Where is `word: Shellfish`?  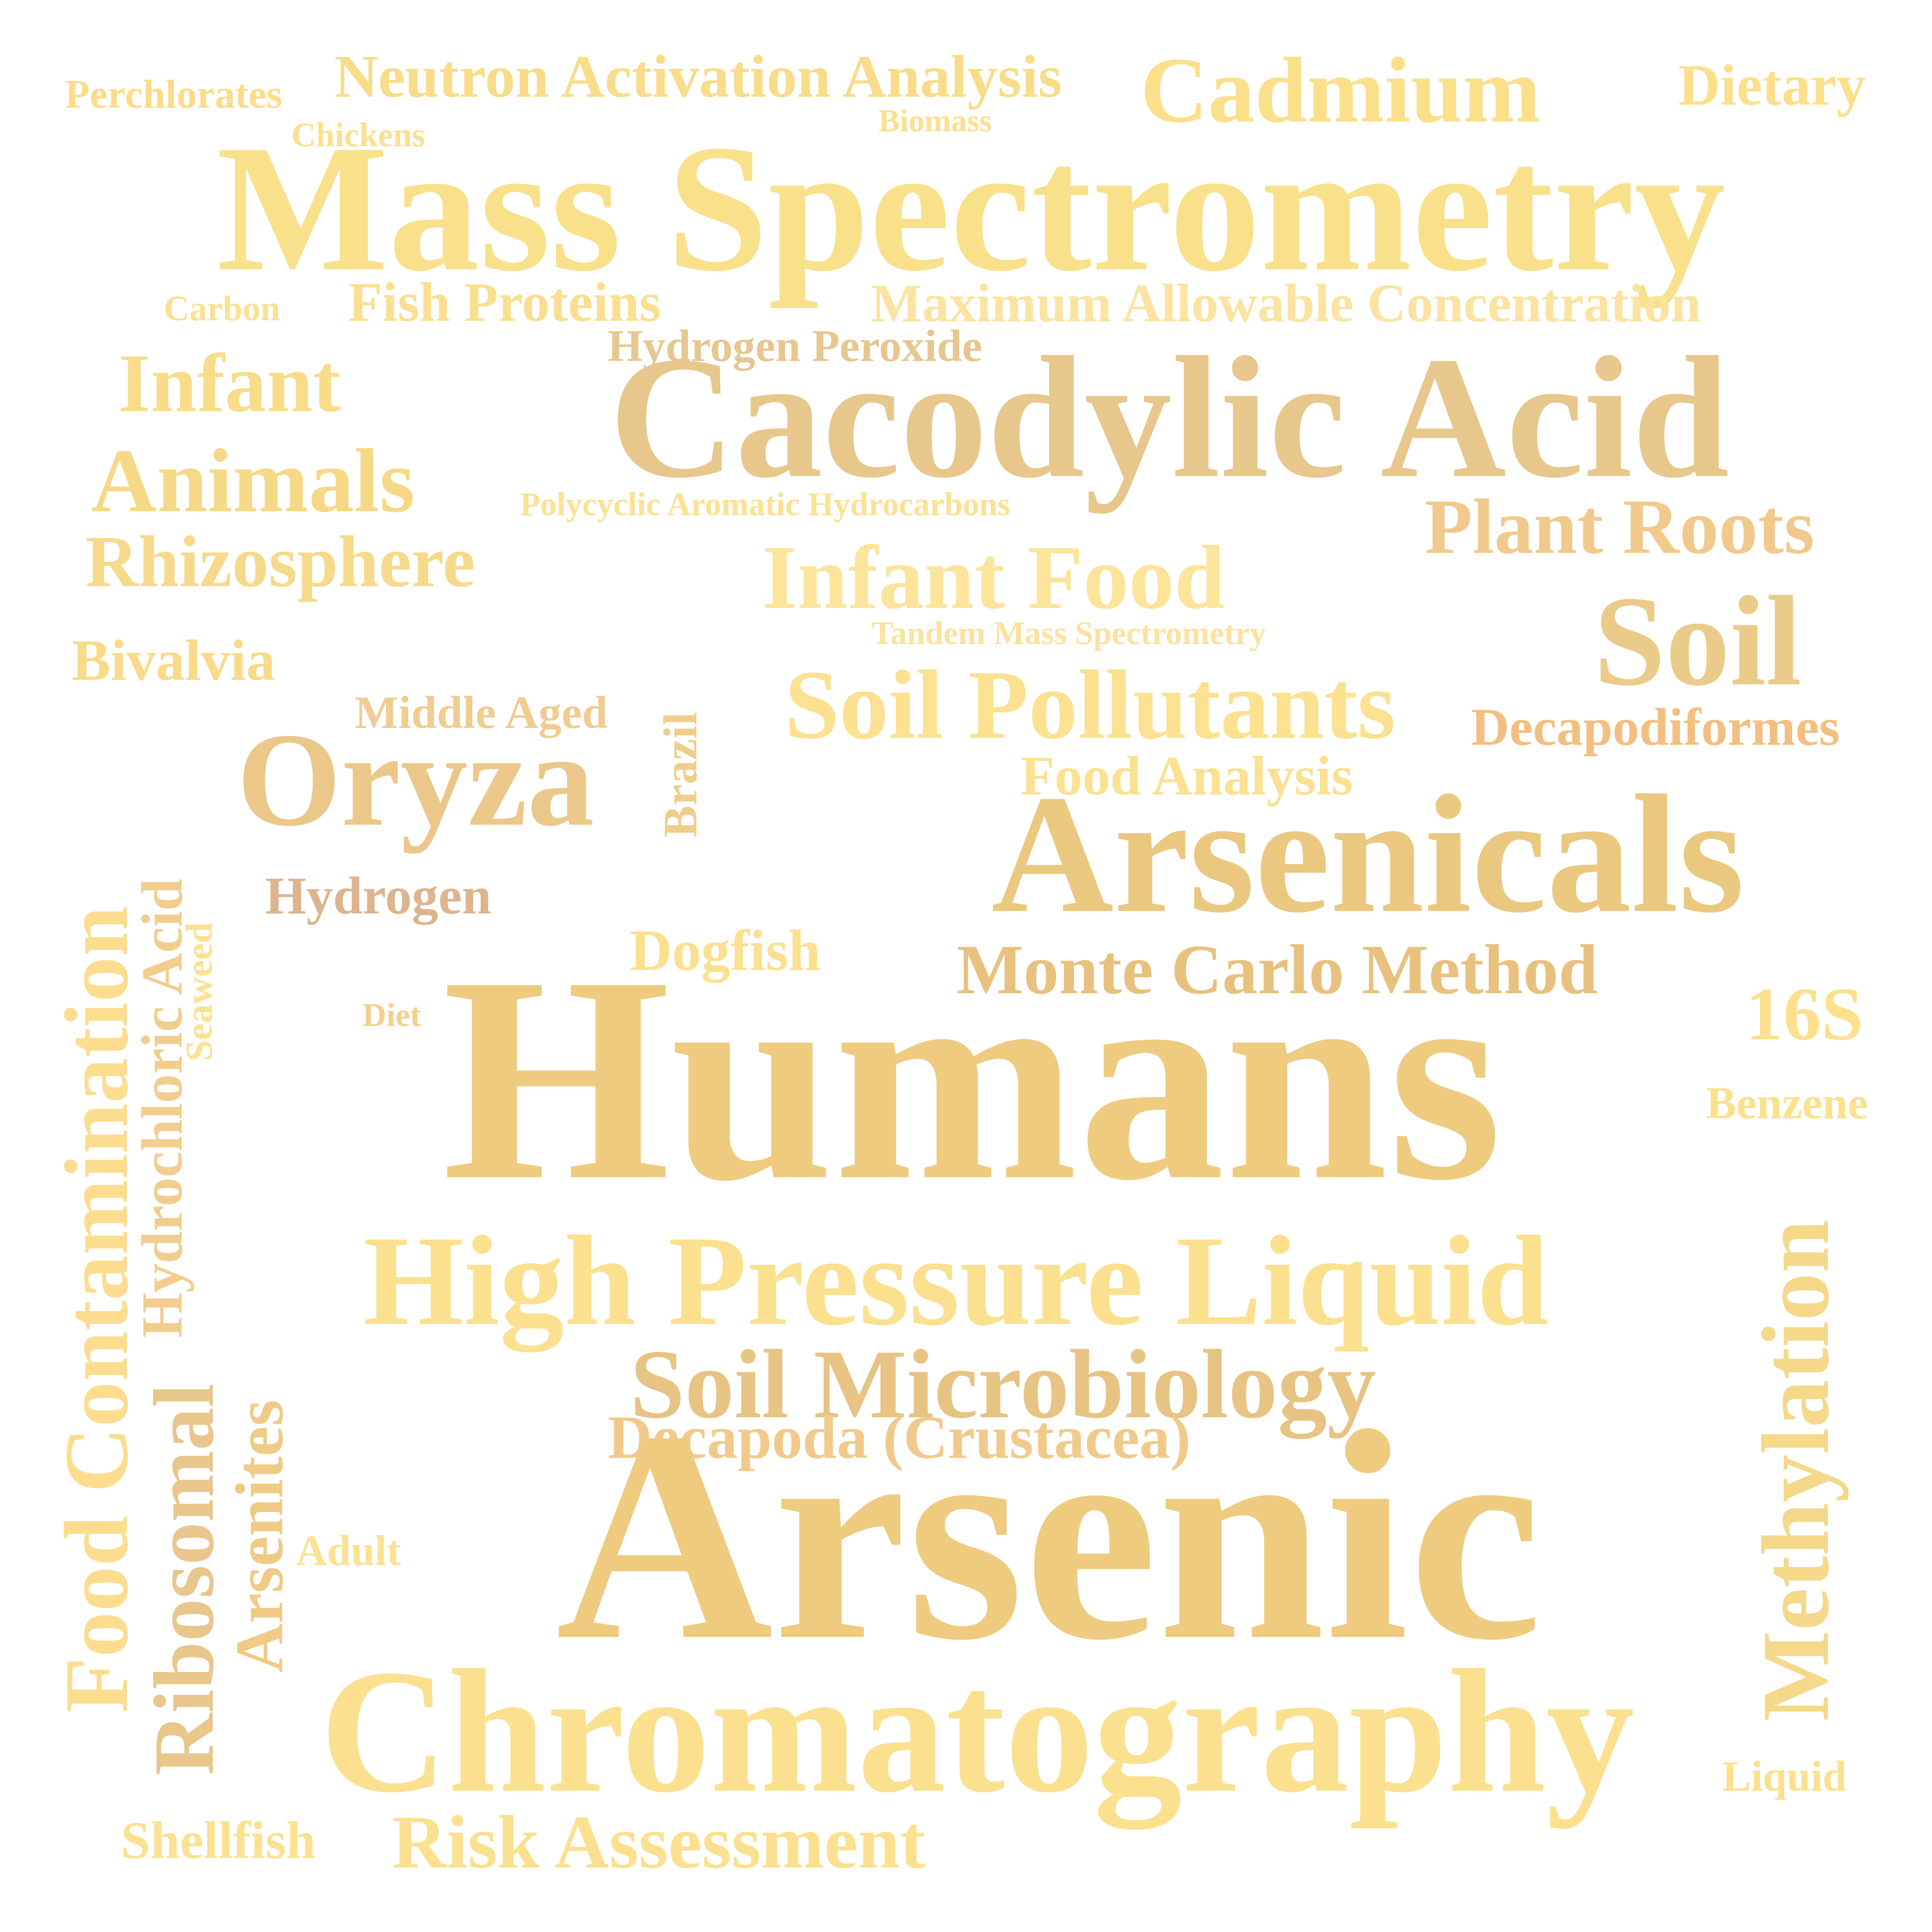 word: Shellfish is located at coordinates (219, 1840).